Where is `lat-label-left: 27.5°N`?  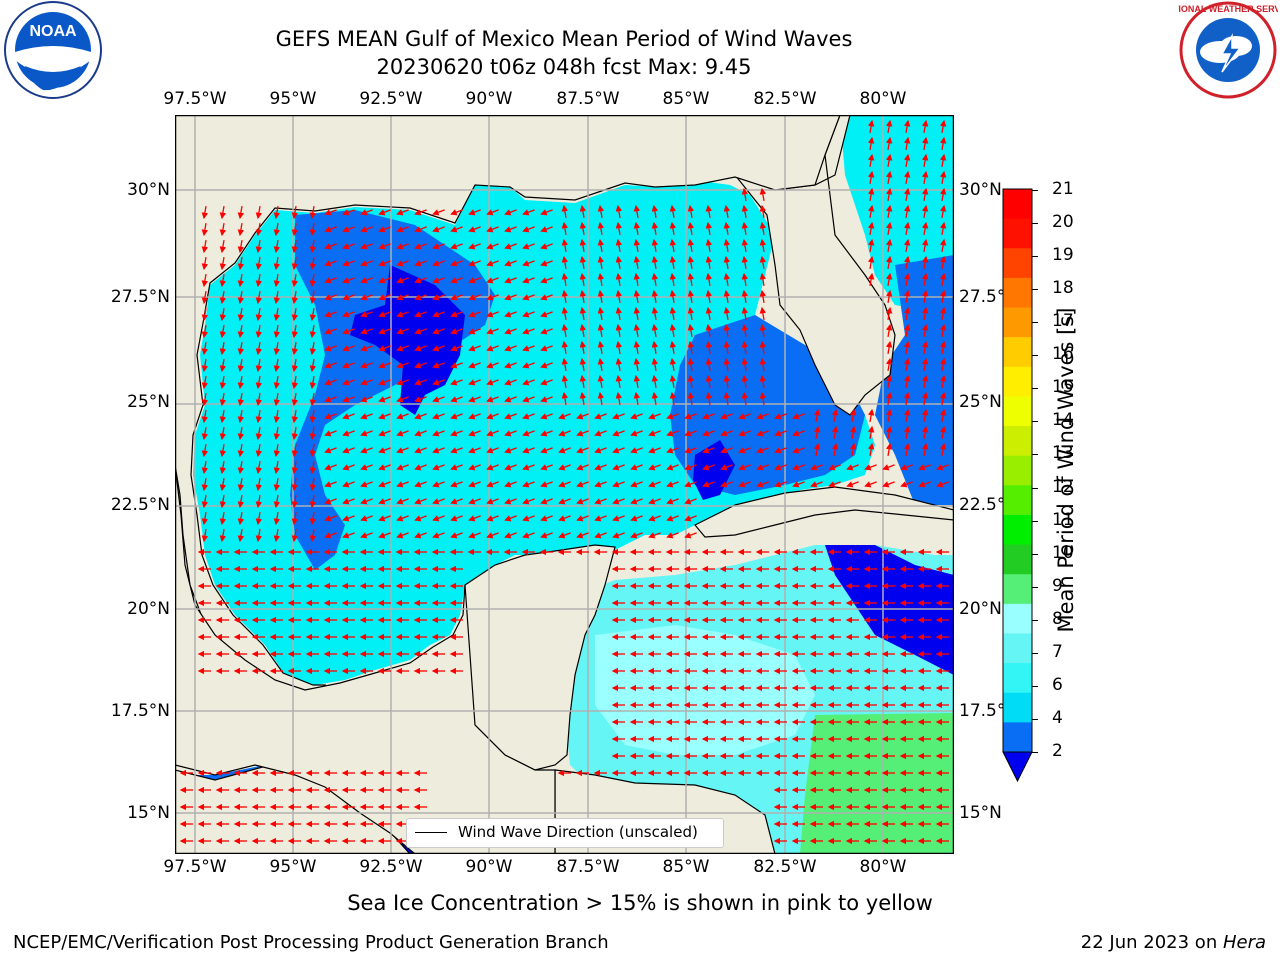
lat-label-left: 27.5°N is located at coordinates (140, 297).